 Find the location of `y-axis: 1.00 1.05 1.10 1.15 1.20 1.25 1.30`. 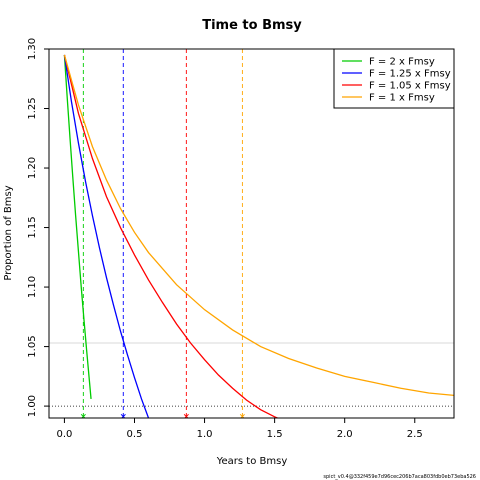

y-axis: 1.00 1.05 1.10 1.15 1.20 1.25 1.30 is located at coordinates (38, 227).